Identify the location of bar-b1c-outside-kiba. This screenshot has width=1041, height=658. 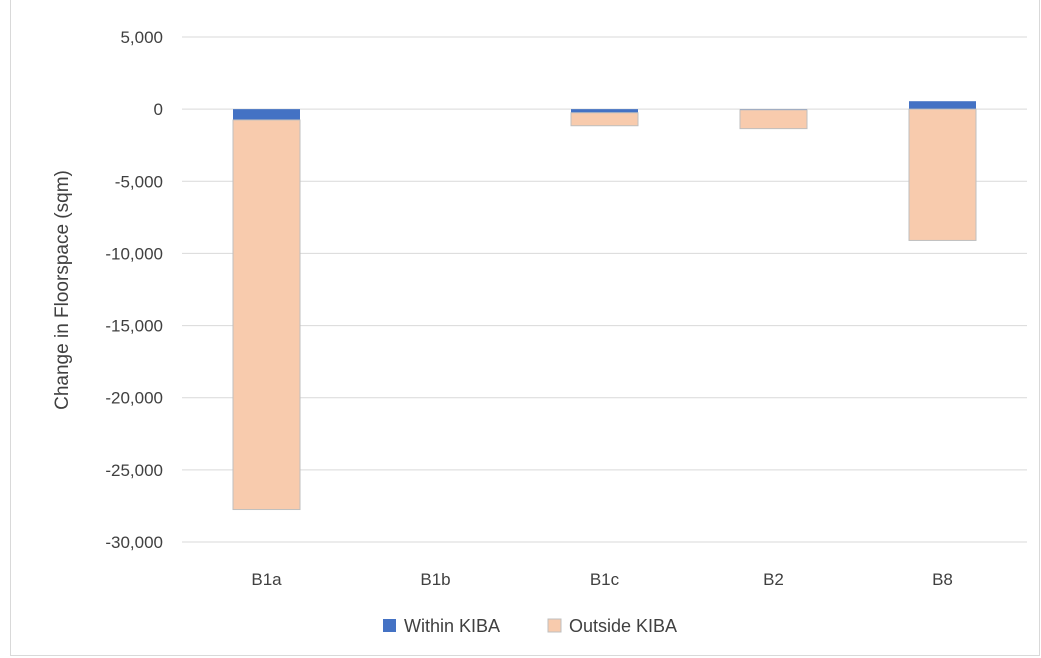
(604, 119).